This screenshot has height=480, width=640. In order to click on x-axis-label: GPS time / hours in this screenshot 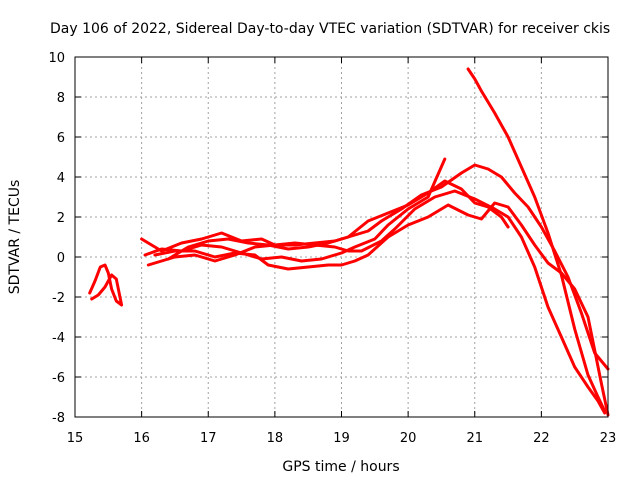, I will do `click(340, 467)`.